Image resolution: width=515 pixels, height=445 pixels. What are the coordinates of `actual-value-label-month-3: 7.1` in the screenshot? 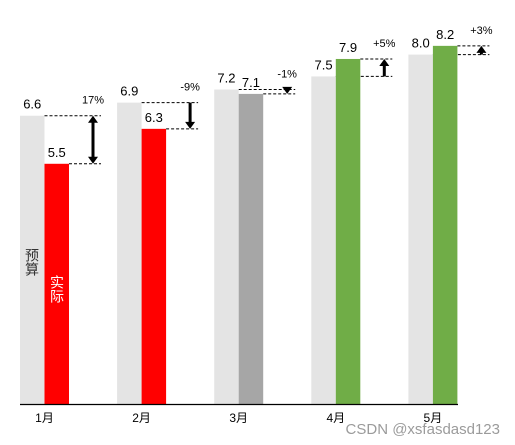 It's located at (251, 82).